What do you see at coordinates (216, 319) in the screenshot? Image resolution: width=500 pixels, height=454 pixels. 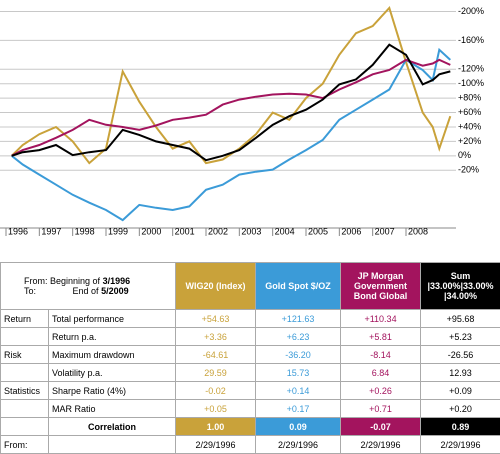 I see `value-cell: +54.63` at bounding box center [216, 319].